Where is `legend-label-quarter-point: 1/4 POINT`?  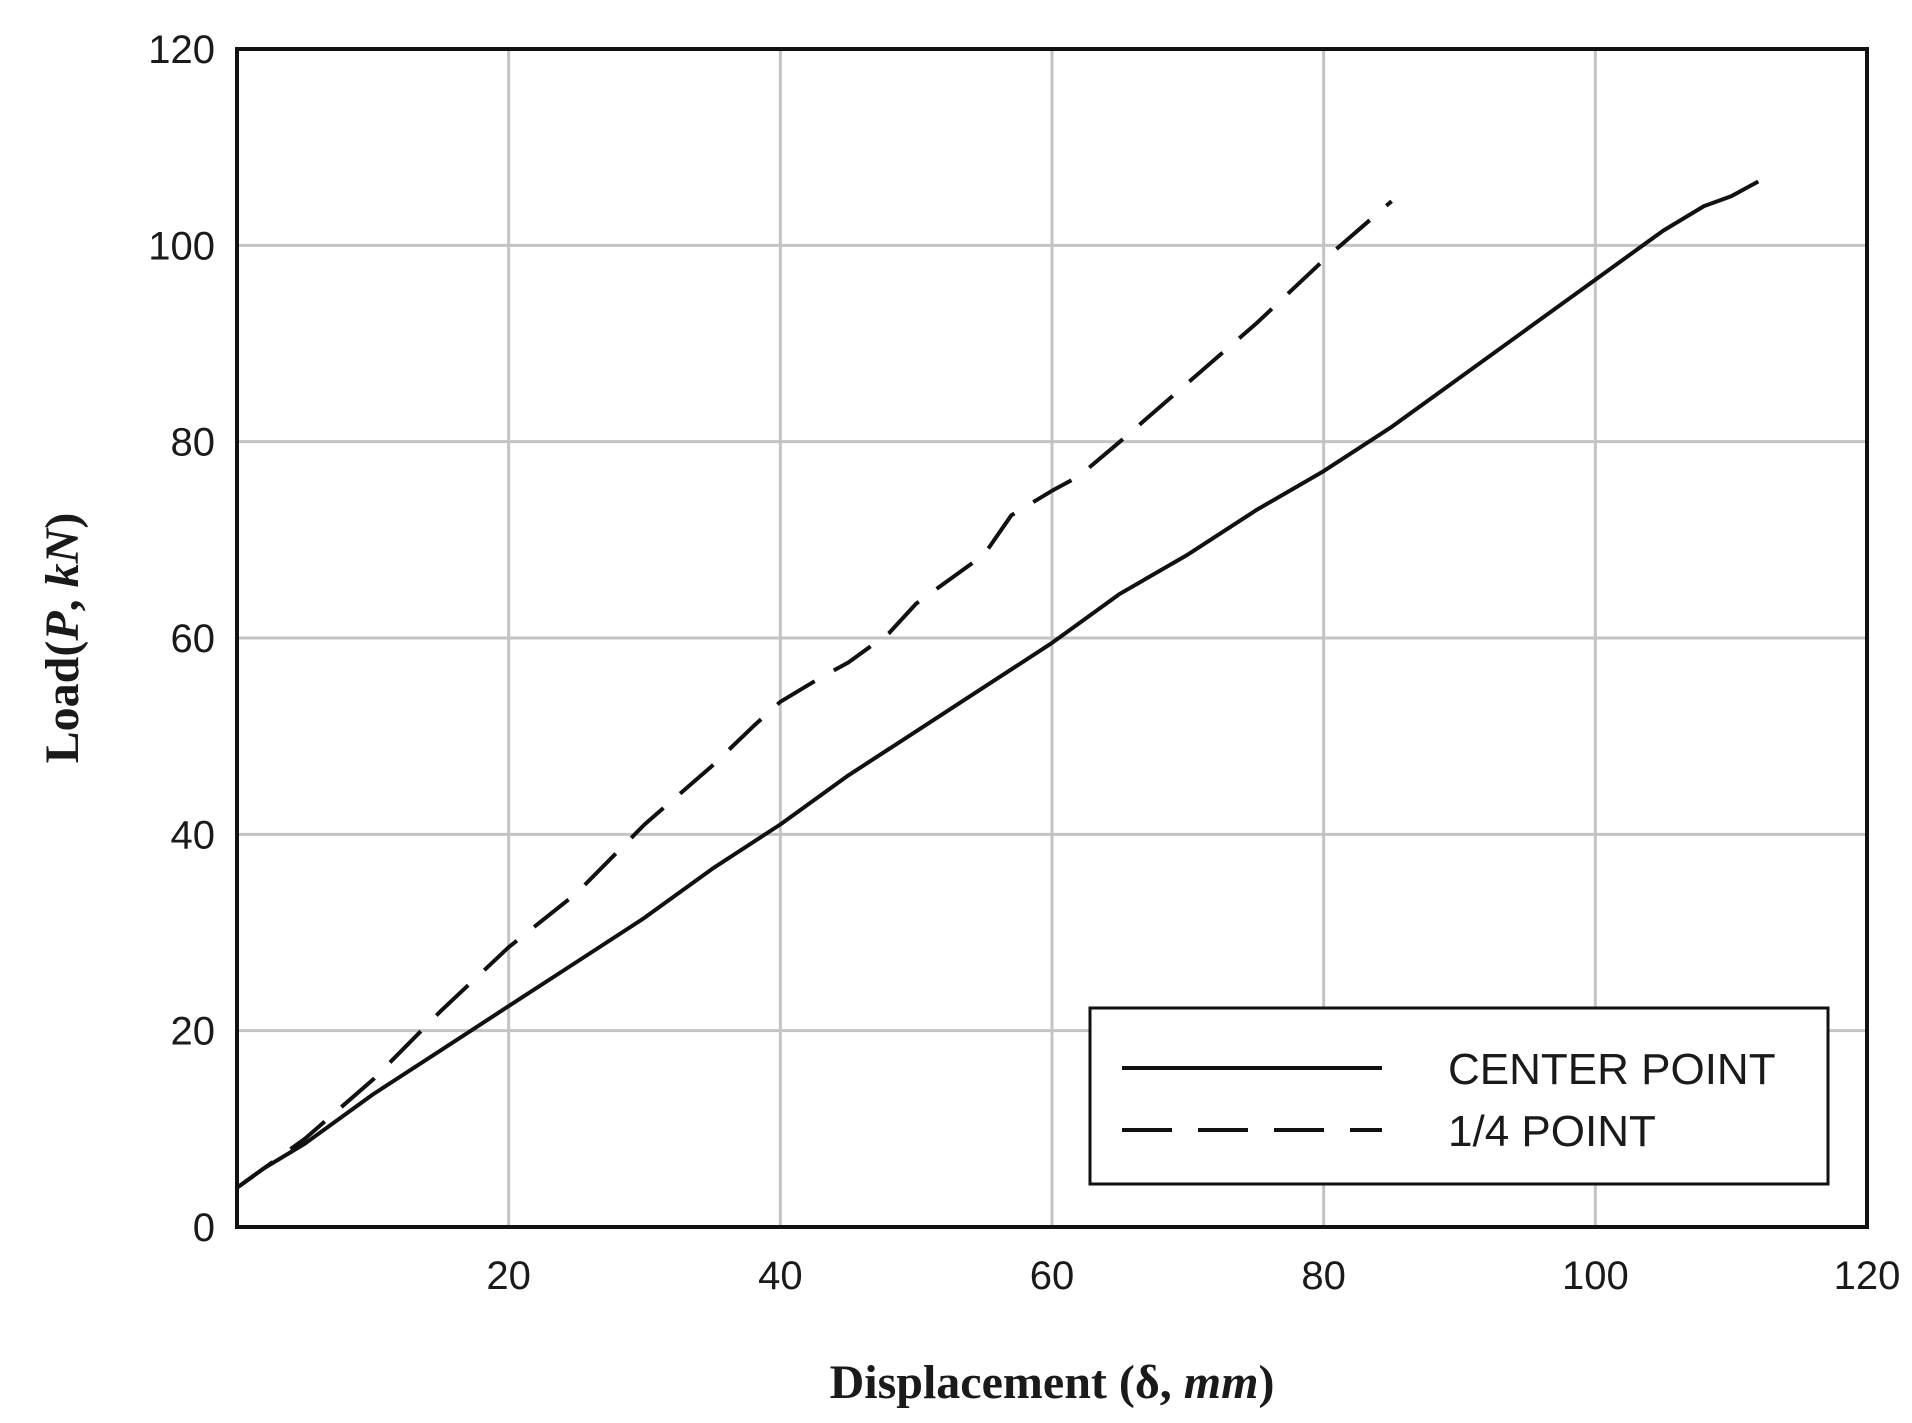 legend-label-quarter-point: 1/4 POINT is located at coordinates (1552, 1131).